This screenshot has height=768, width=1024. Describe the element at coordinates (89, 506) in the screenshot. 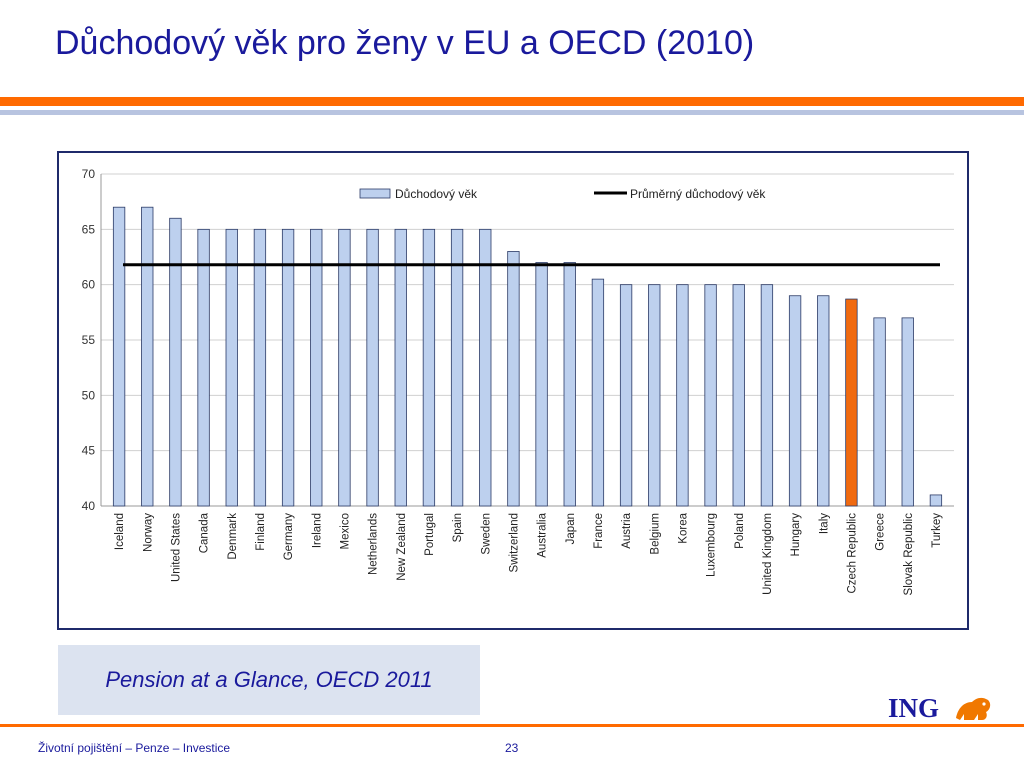

I see `y-tick-label: 40` at that location.